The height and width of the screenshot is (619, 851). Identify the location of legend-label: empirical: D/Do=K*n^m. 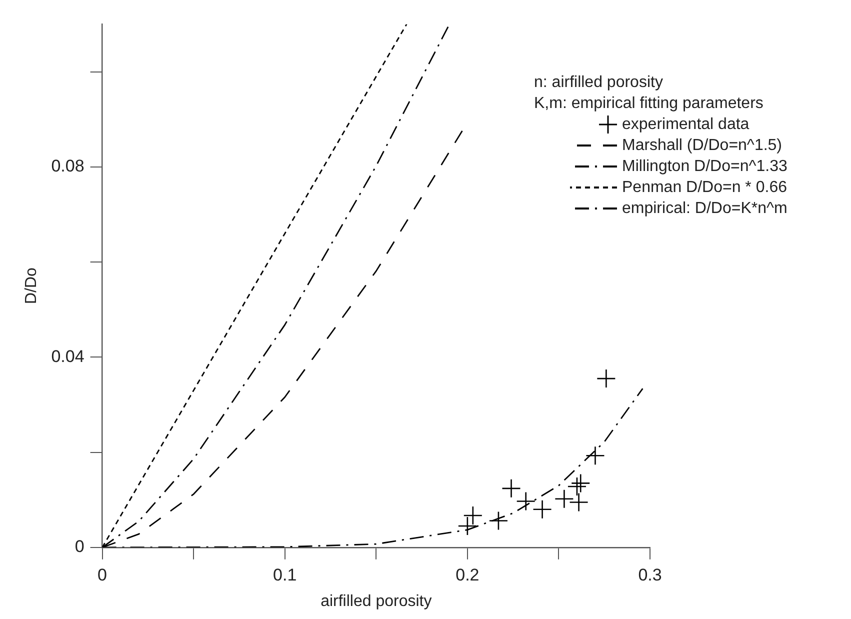
(705, 209).